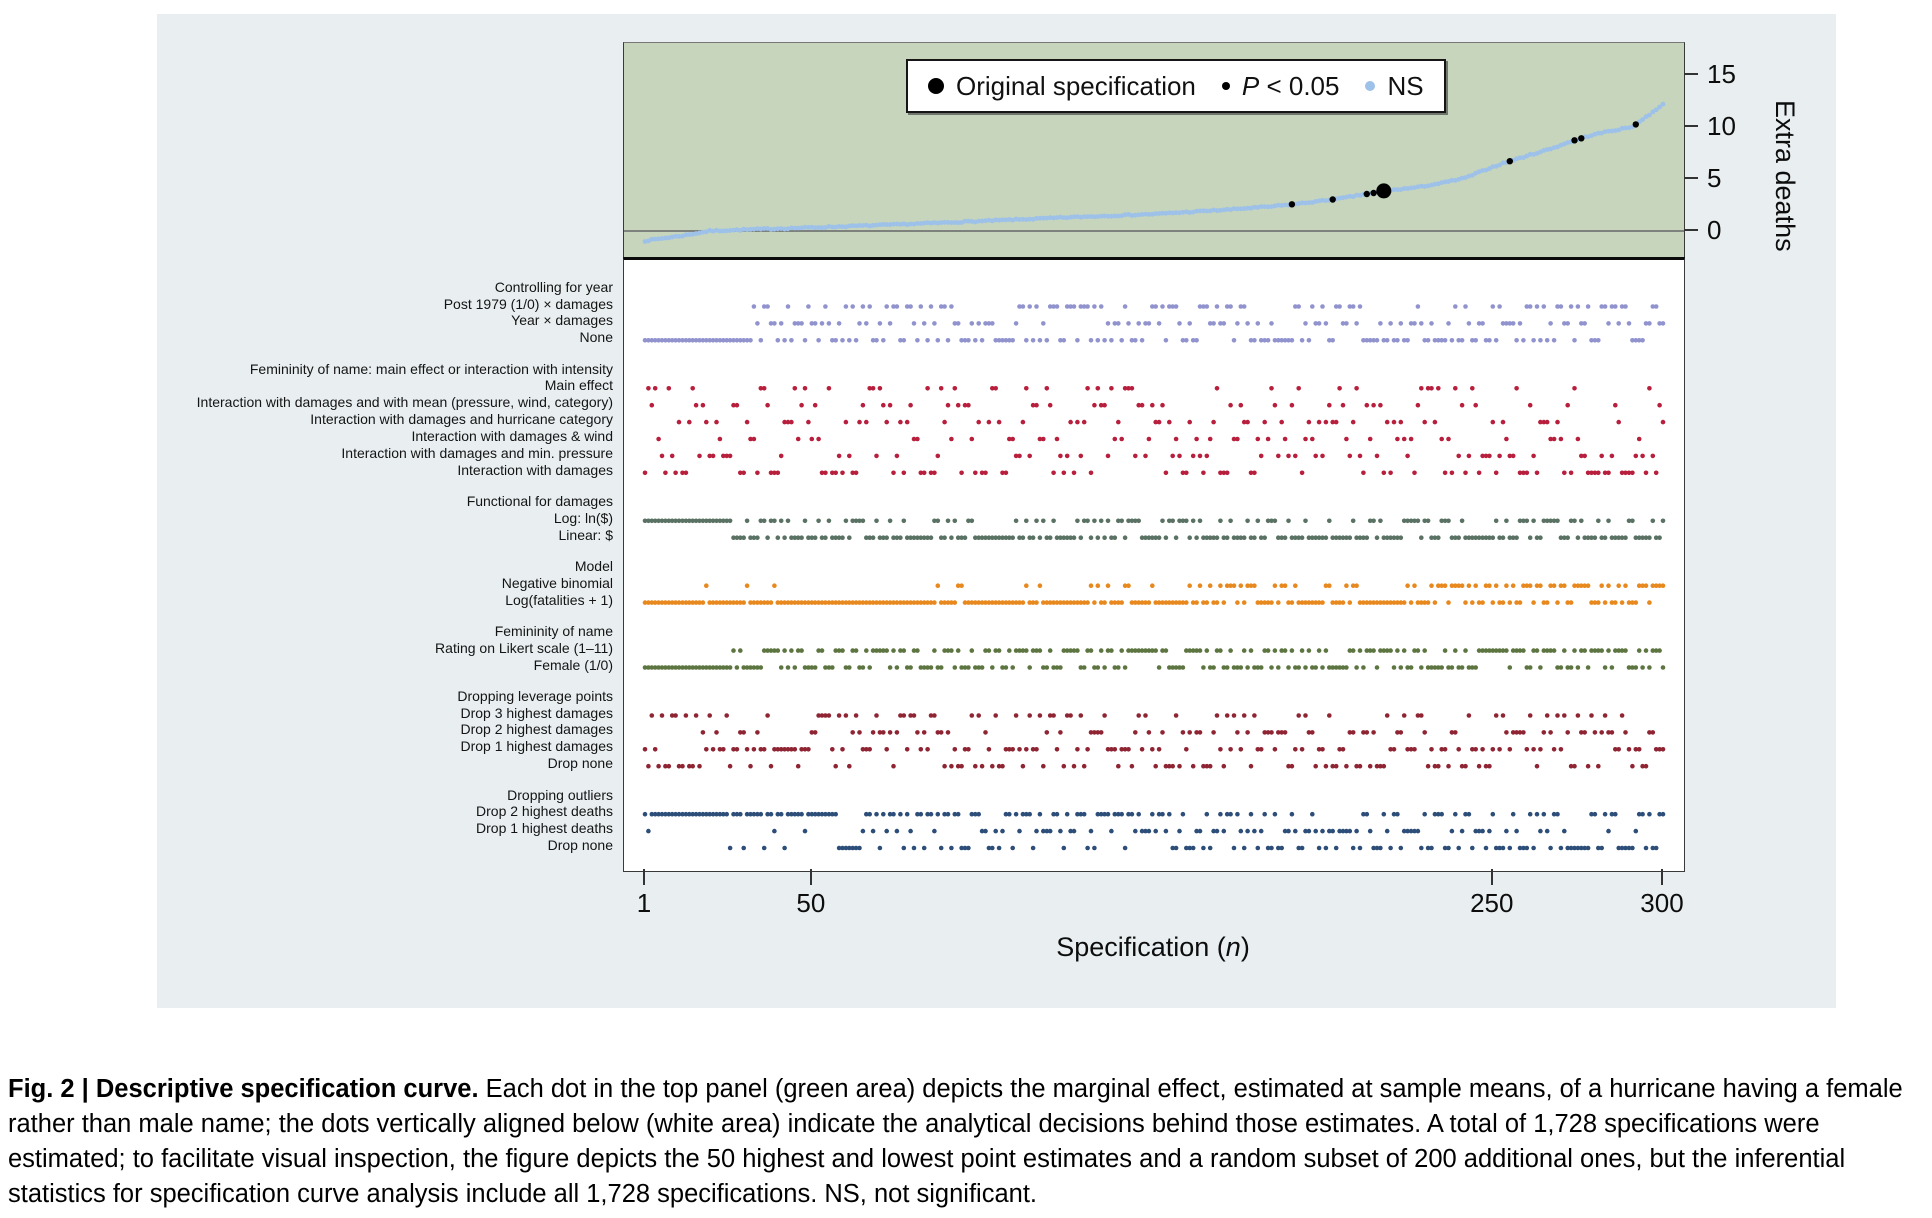 This screenshot has width=1932, height=1218. I want to click on legend-item-ns: NS, so click(1394, 86).